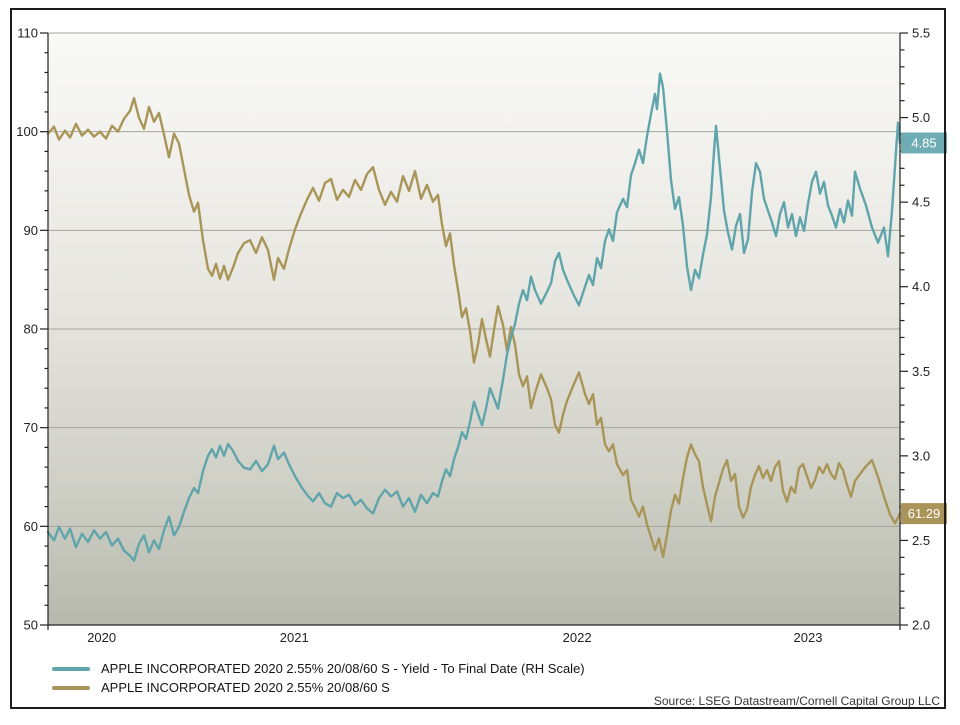  What do you see at coordinates (294, 637) in the screenshot?
I see `x-axis-year-label: 2021` at bounding box center [294, 637].